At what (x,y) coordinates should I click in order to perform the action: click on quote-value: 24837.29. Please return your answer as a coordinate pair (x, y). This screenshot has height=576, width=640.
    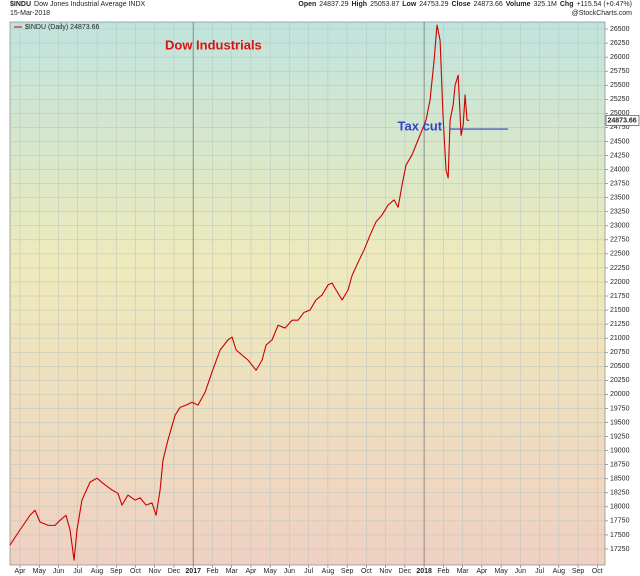
    Looking at the image, I should click on (334, 4).